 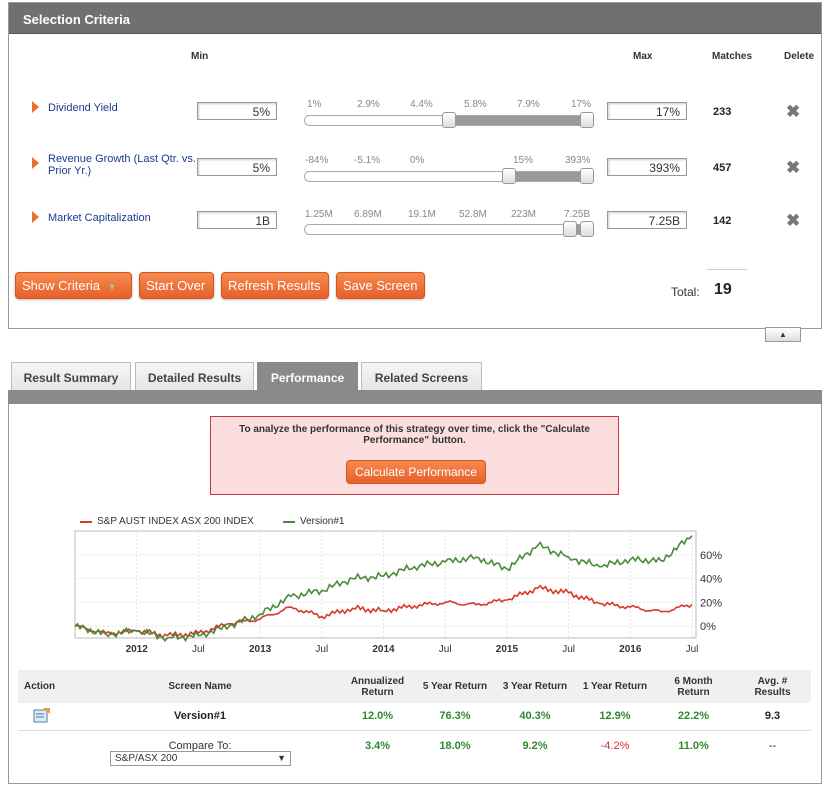 What do you see at coordinates (615, 716) in the screenshot?
I see `1-year-return-value: 12.9%` at bounding box center [615, 716].